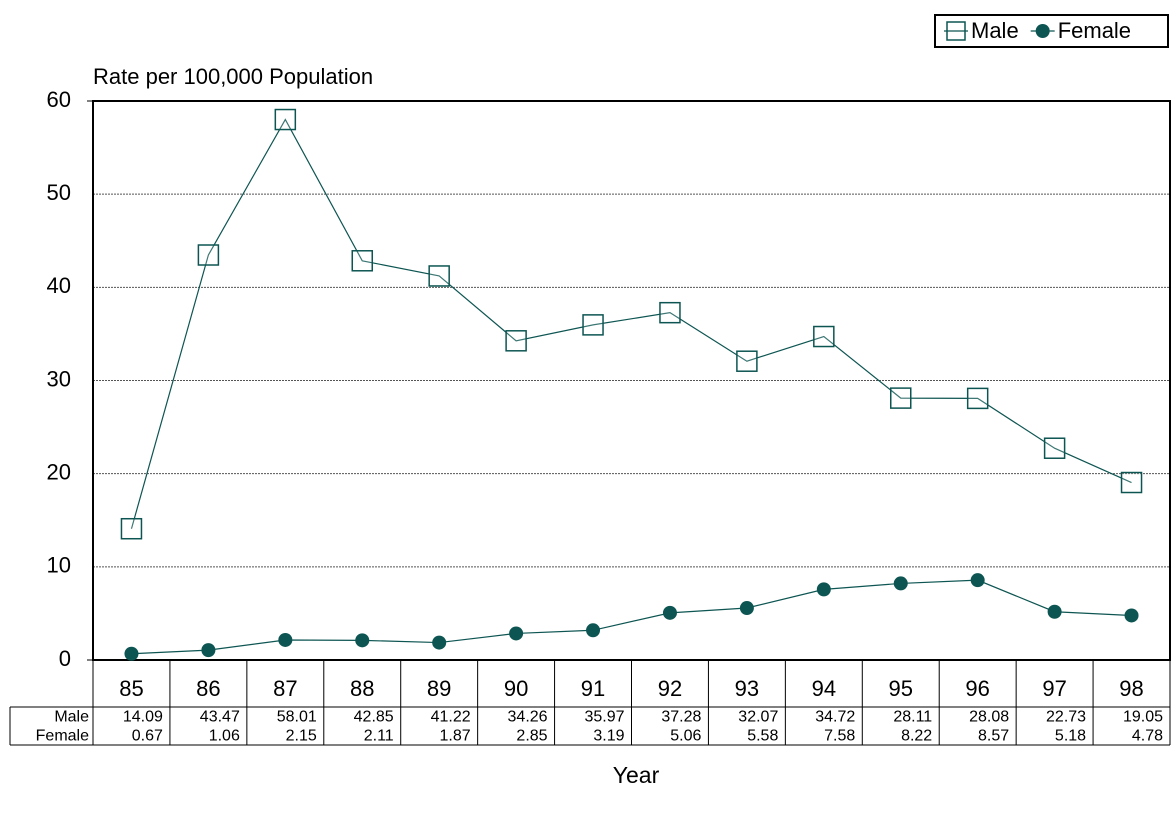  I want to click on x-tick-label: 97, so click(1054, 688).